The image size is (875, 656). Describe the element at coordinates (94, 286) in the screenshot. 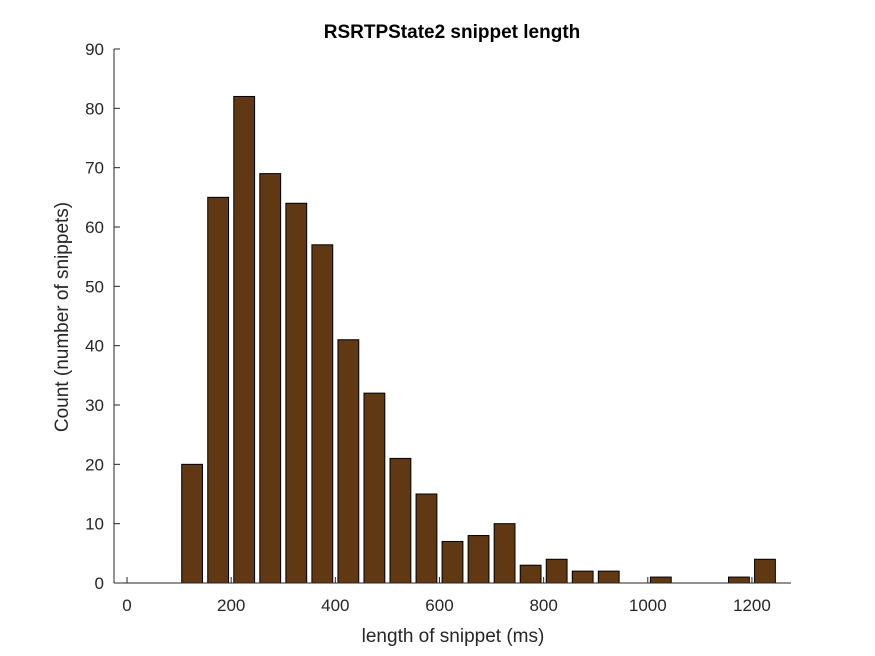

I see `y-tick-label: 50` at that location.